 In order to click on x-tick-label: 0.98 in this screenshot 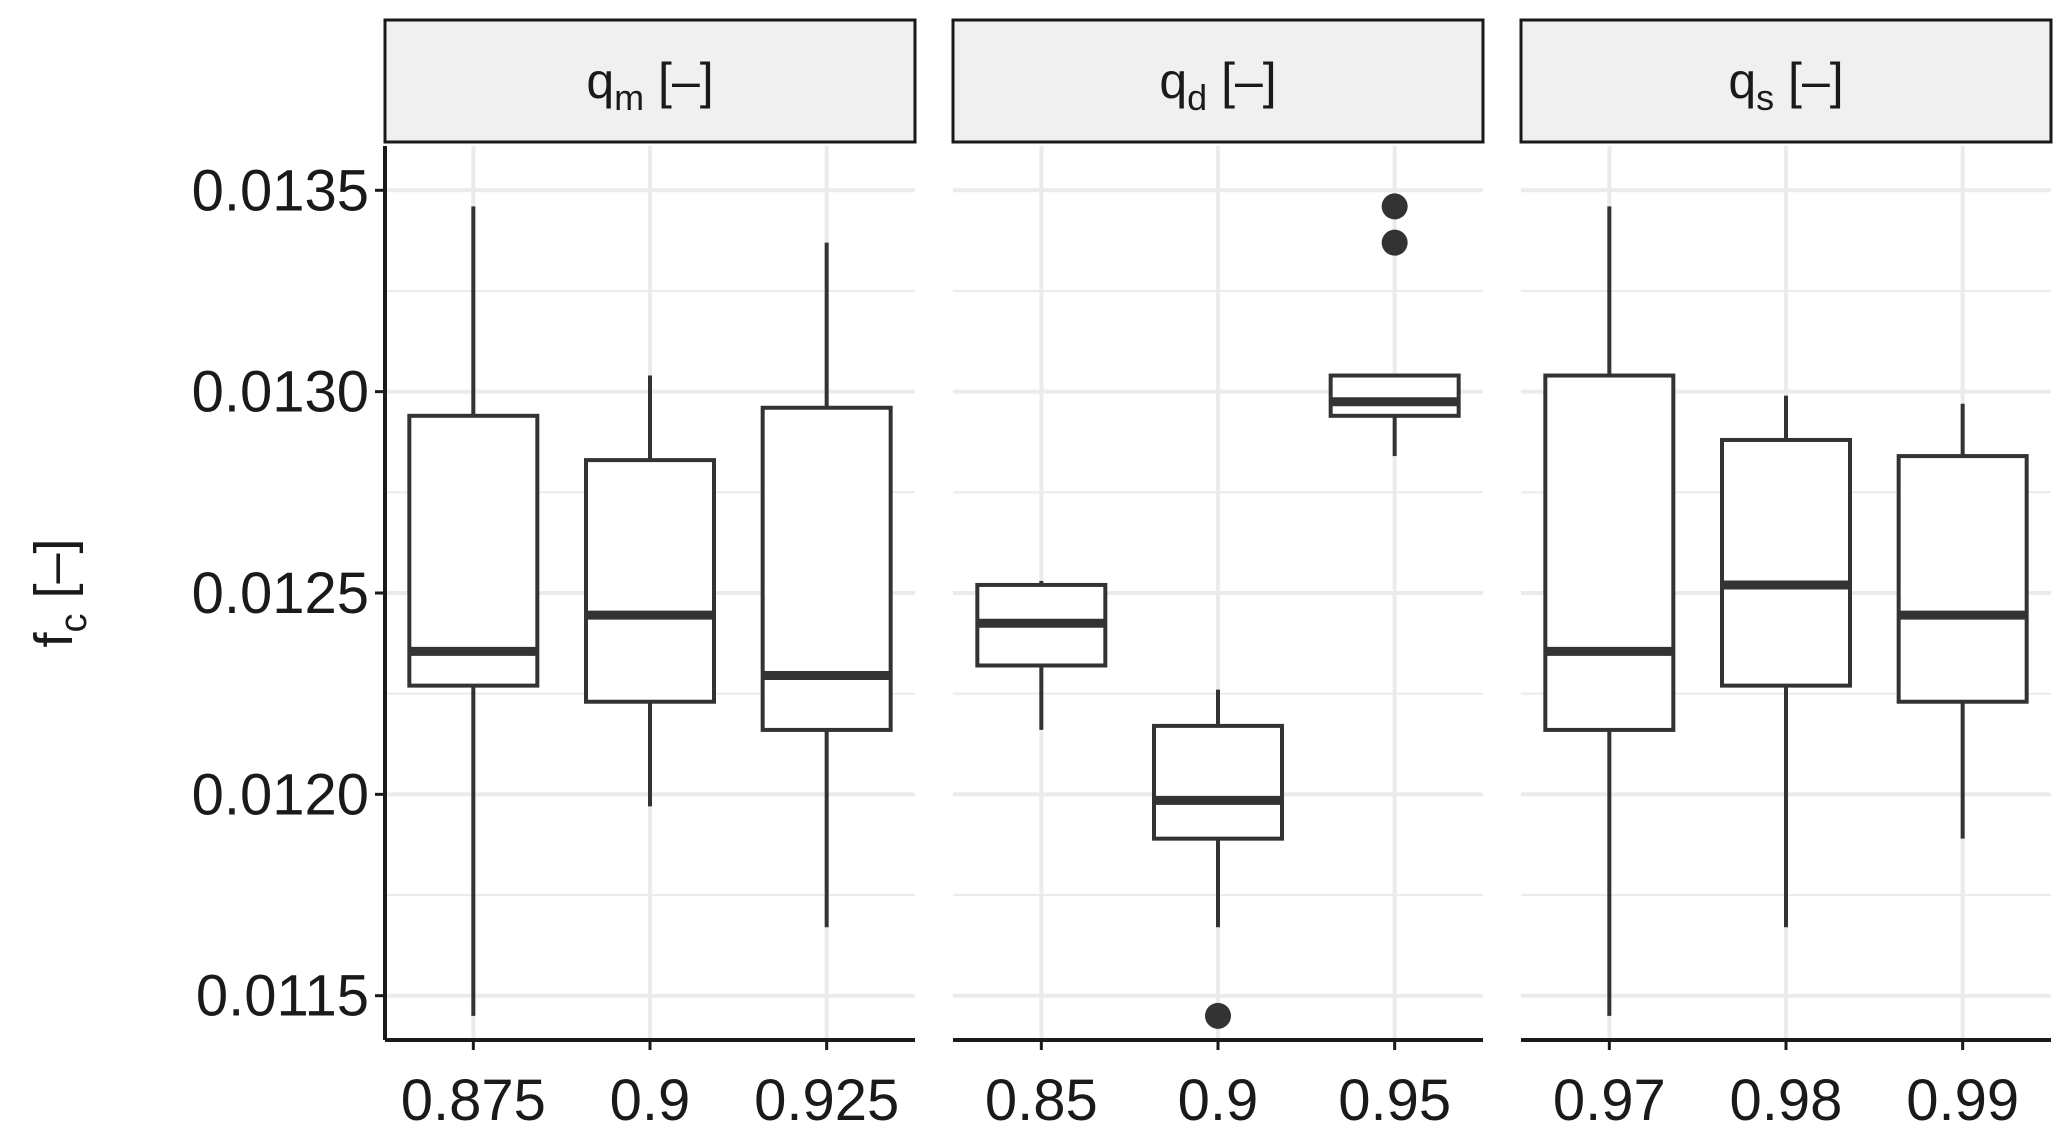, I will do `click(1786, 1100)`.